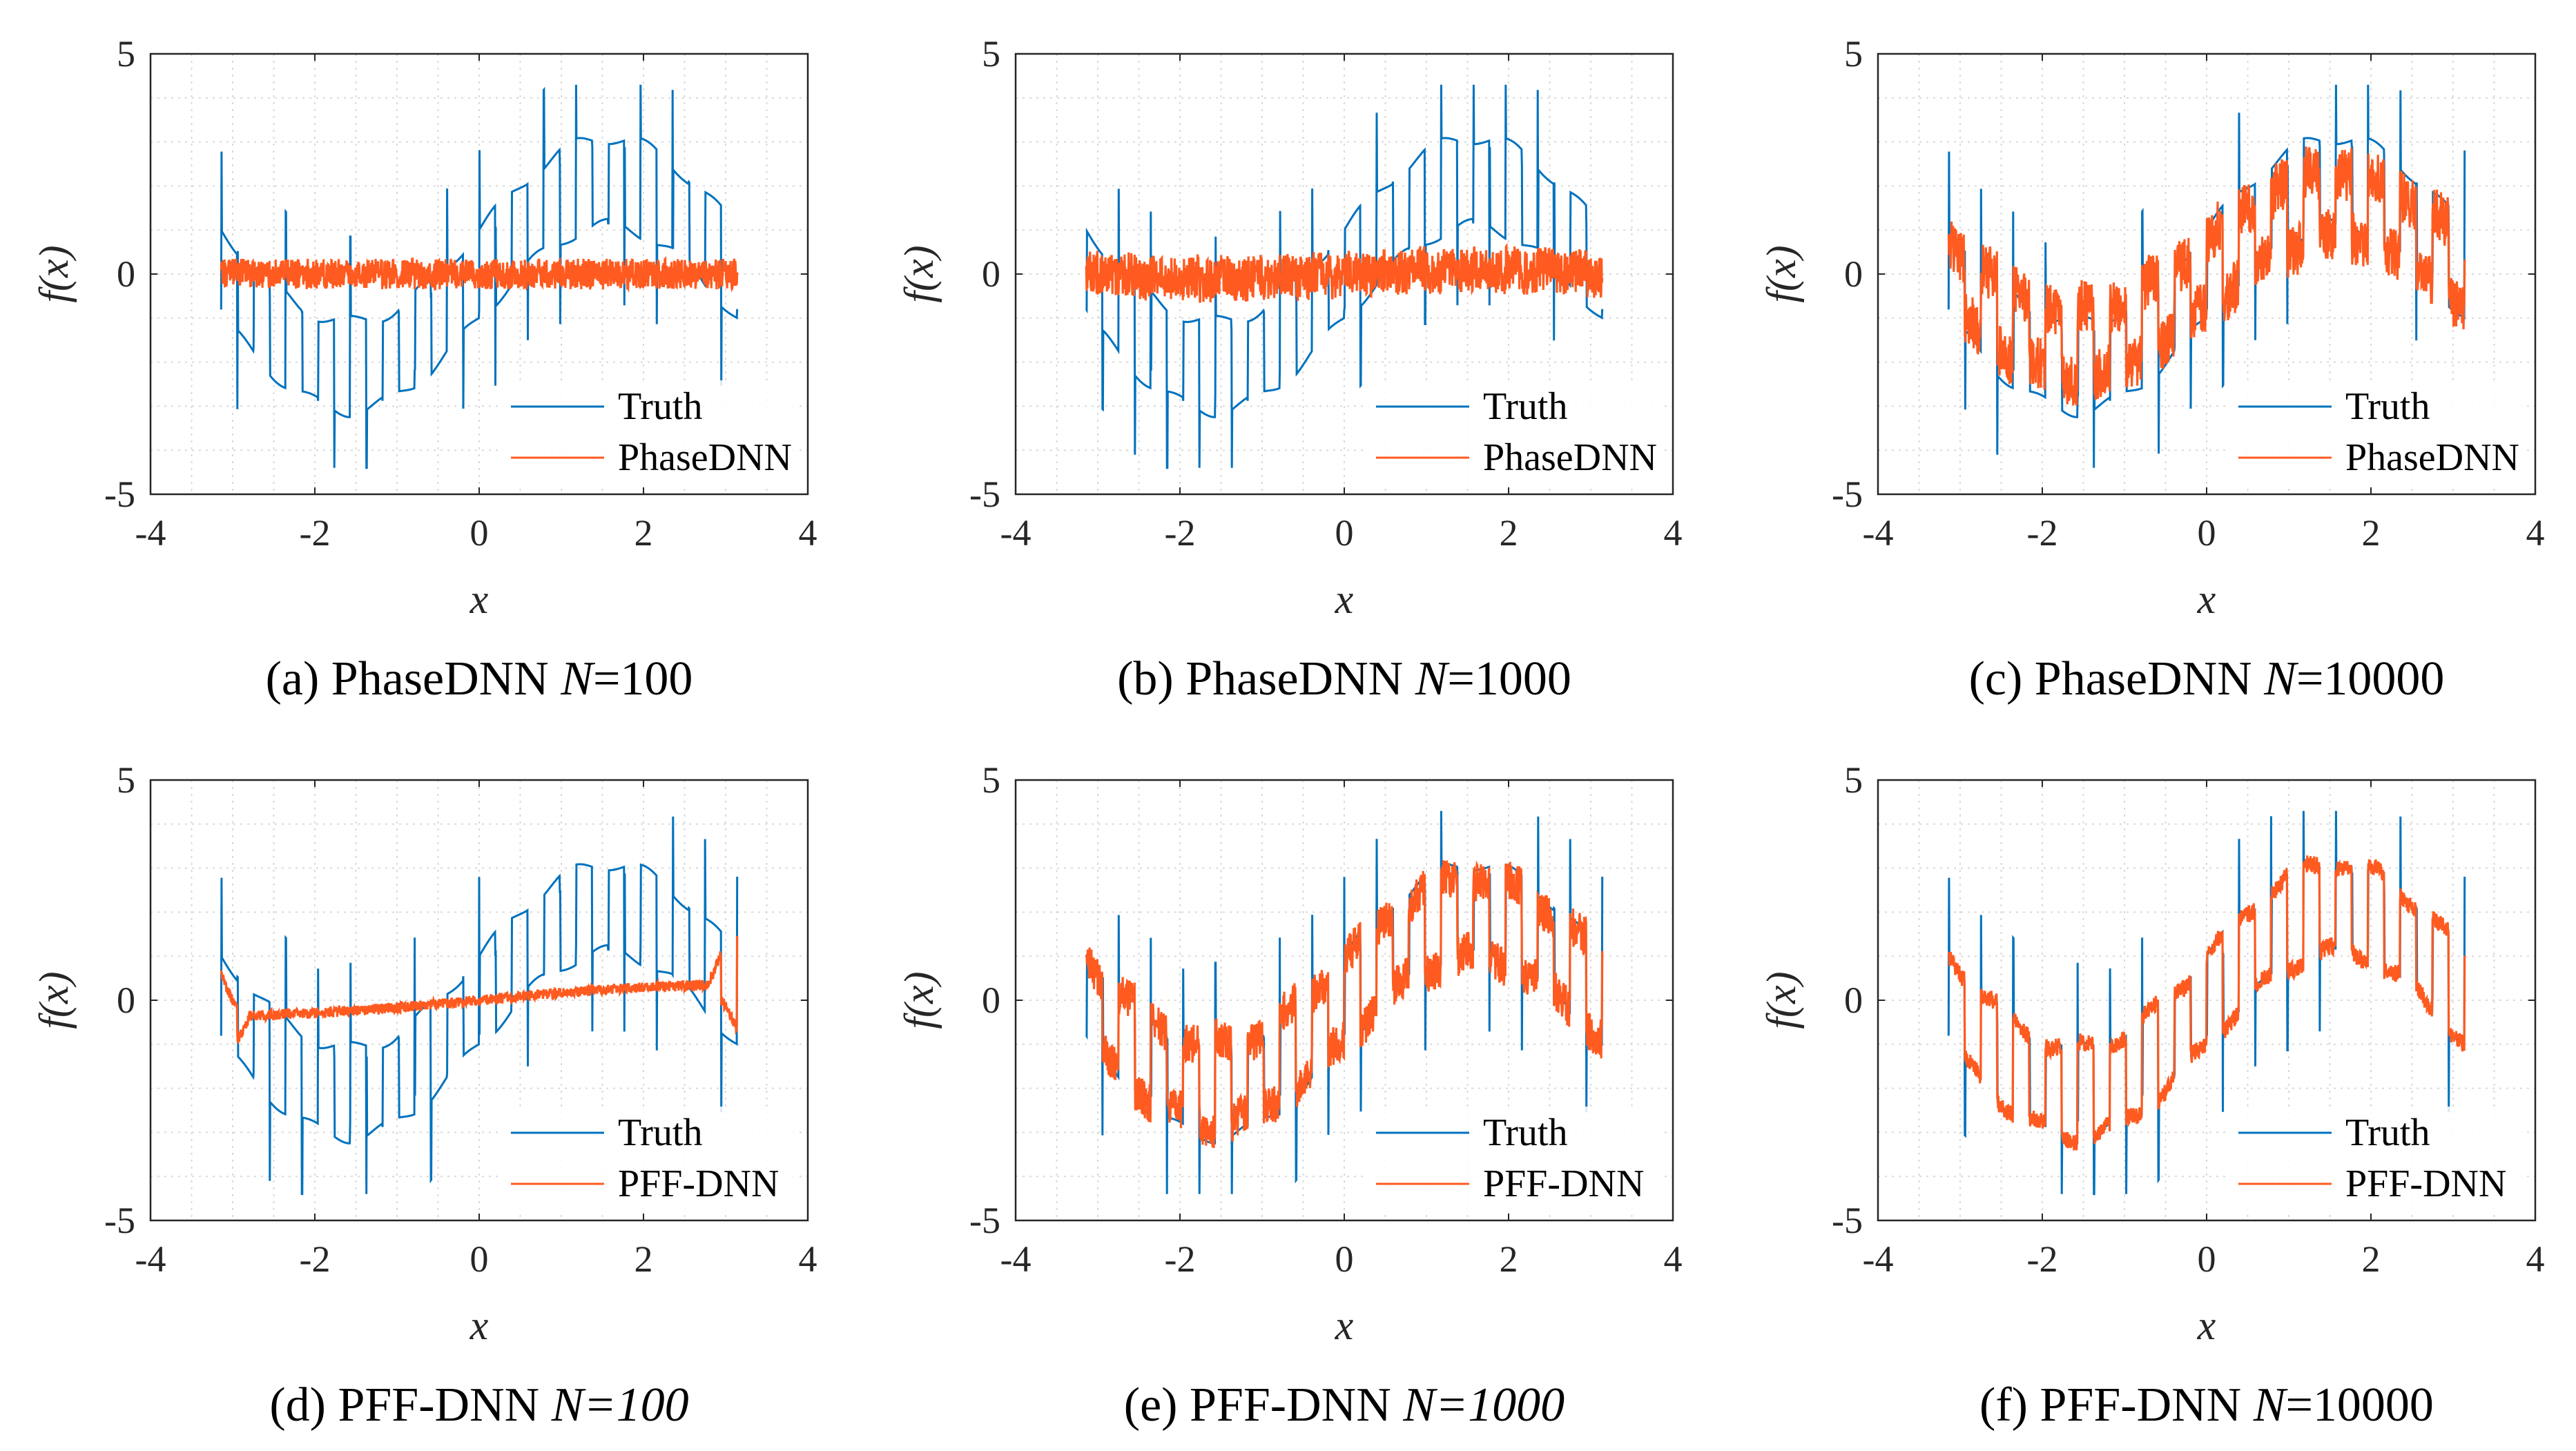 This screenshot has width=2576, height=1451. I want to click on caption-prefix: (e) PFF-DNN, so click(1264, 1405).